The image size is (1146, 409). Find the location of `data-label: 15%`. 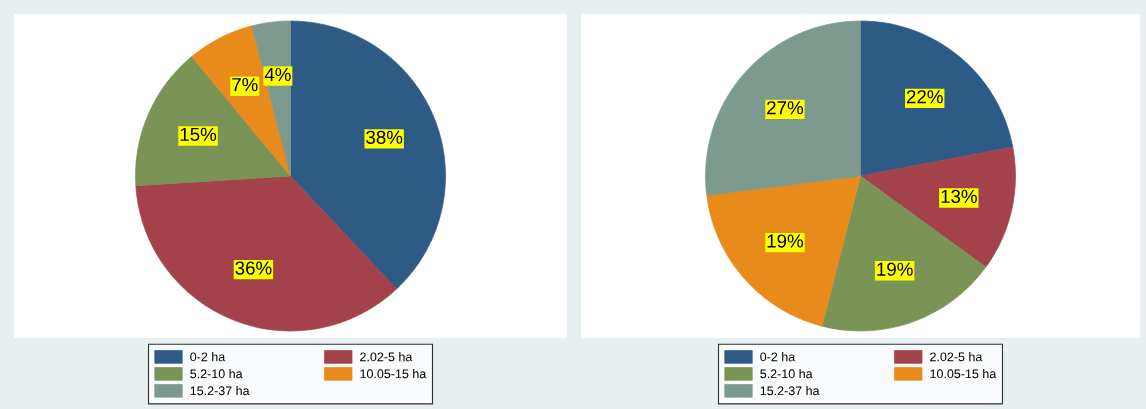

data-label: 15% is located at coordinates (198, 134).